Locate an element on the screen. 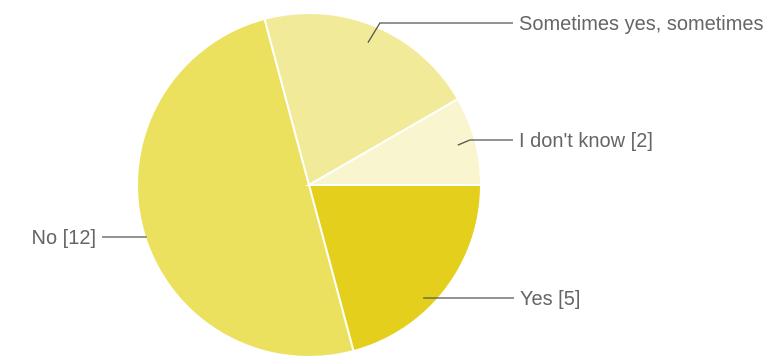 This screenshot has width=768, height=360. pie-slice-sometimes is located at coordinates (361, 99).